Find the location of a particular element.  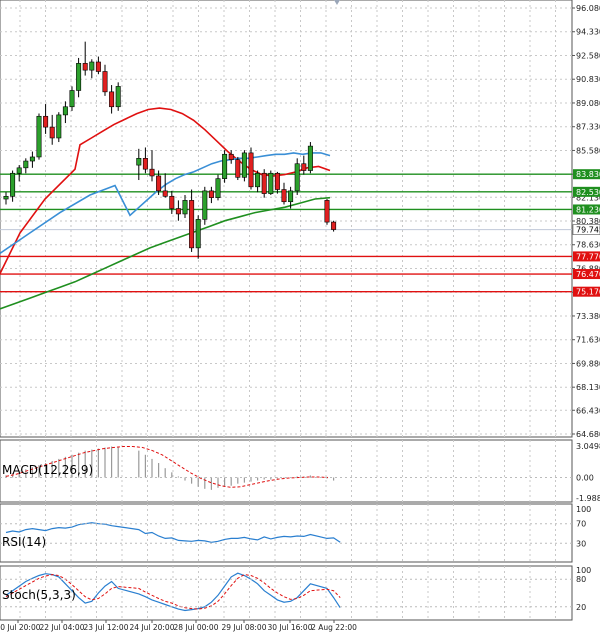

scroll-marker-icon is located at coordinates (337, 2).